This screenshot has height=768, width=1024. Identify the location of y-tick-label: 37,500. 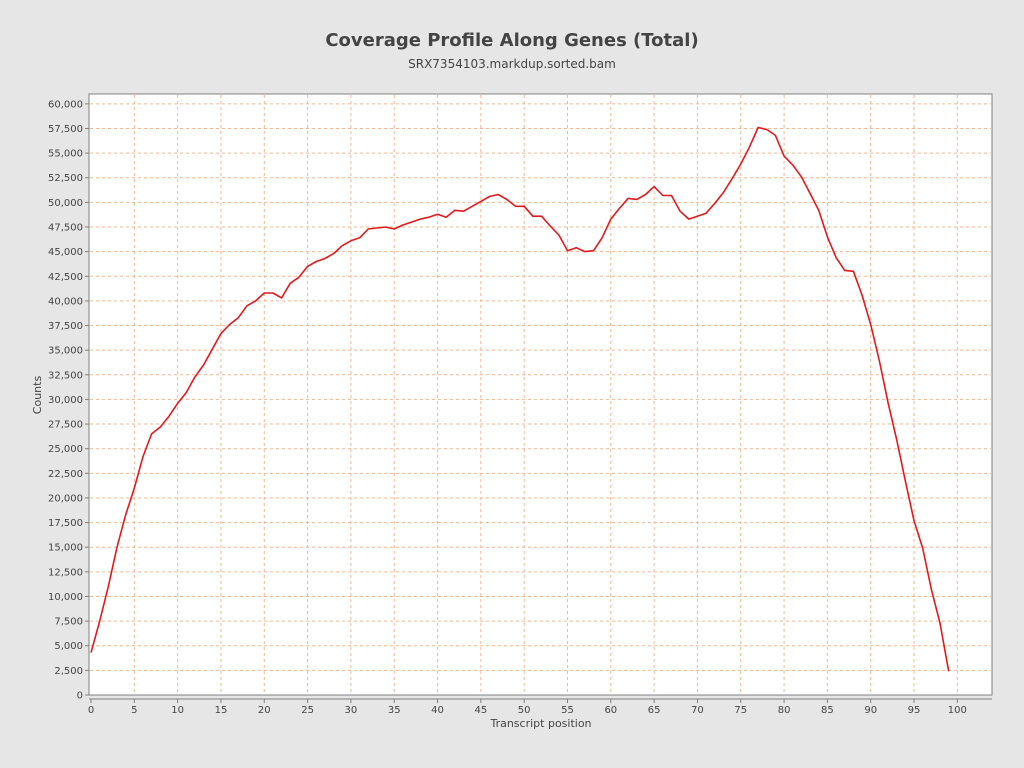
(65, 326).